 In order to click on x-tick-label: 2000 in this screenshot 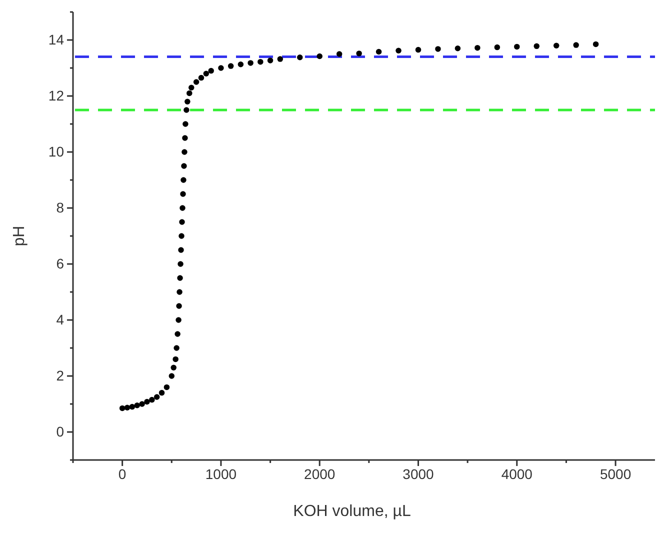, I will do `click(320, 474)`.